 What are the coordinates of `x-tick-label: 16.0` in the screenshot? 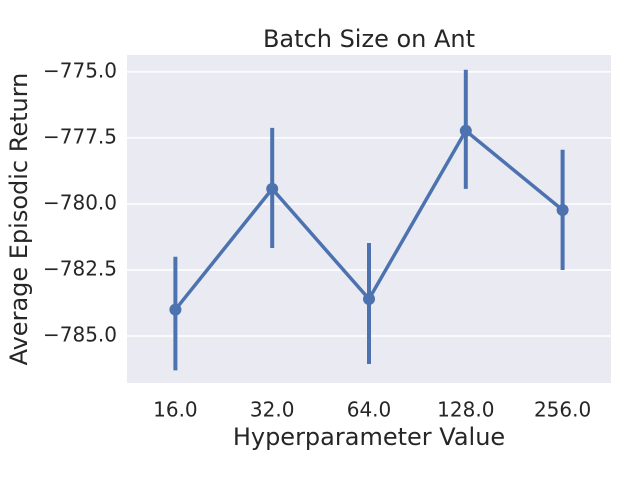 It's located at (175, 410).